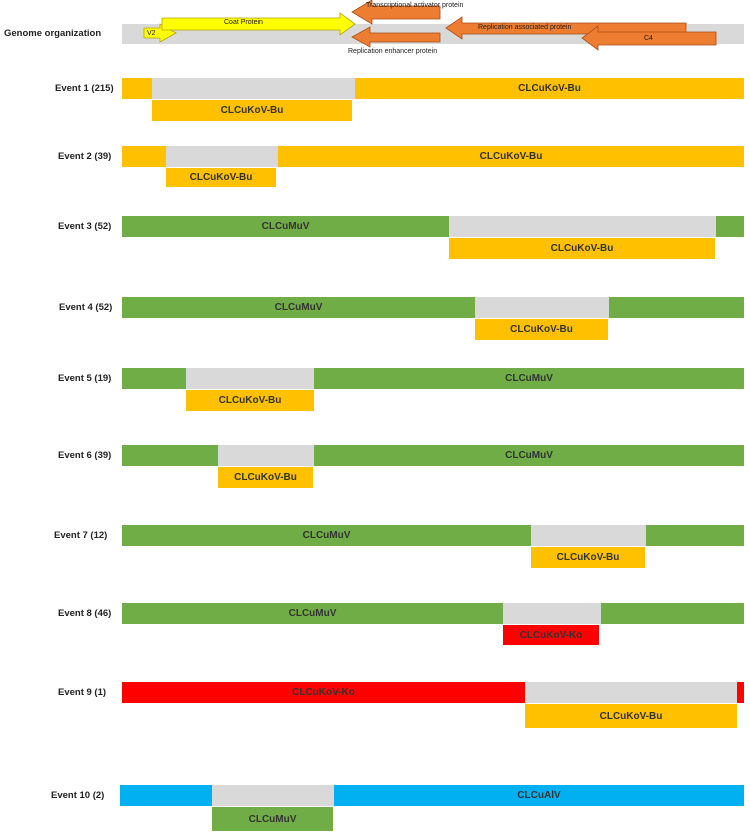 Image resolution: width=750 pixels, height=837 pixels. I want to click on event-10-recombinant-region, so click(273, 795).